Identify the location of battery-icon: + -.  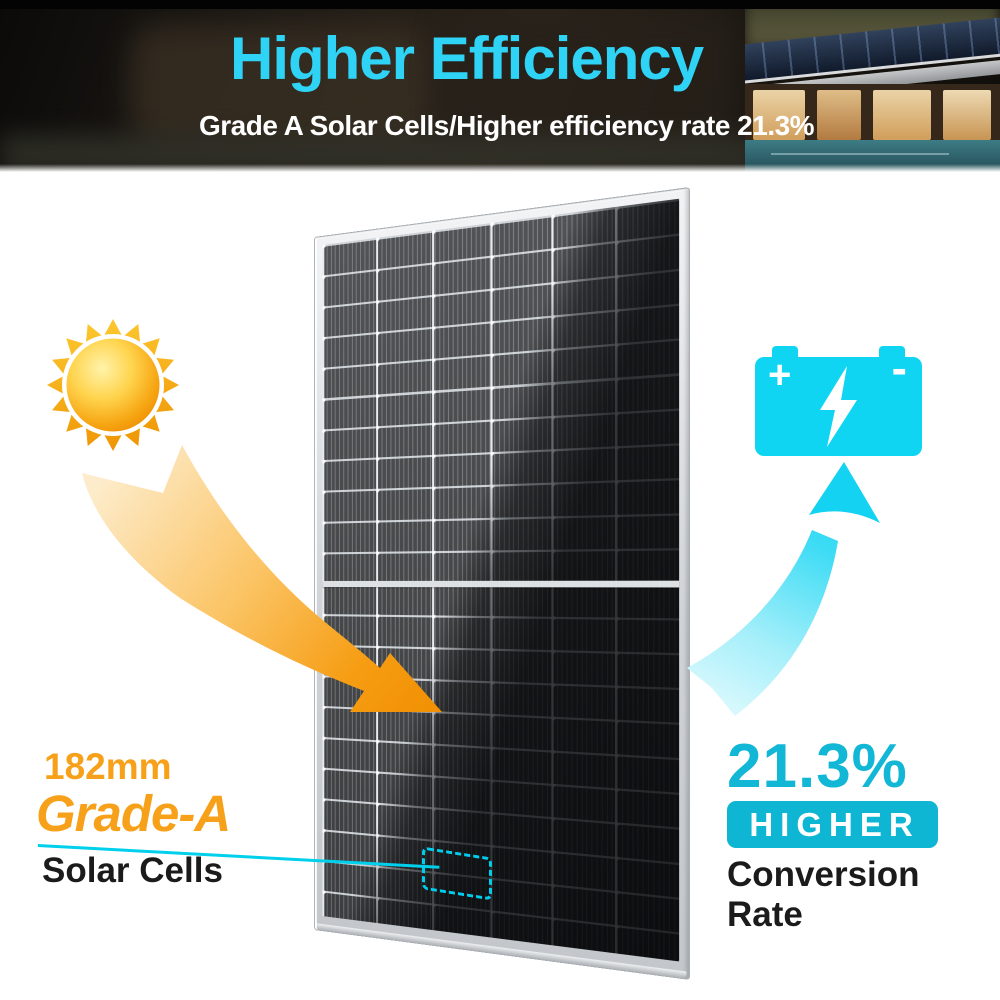
(838, 400).